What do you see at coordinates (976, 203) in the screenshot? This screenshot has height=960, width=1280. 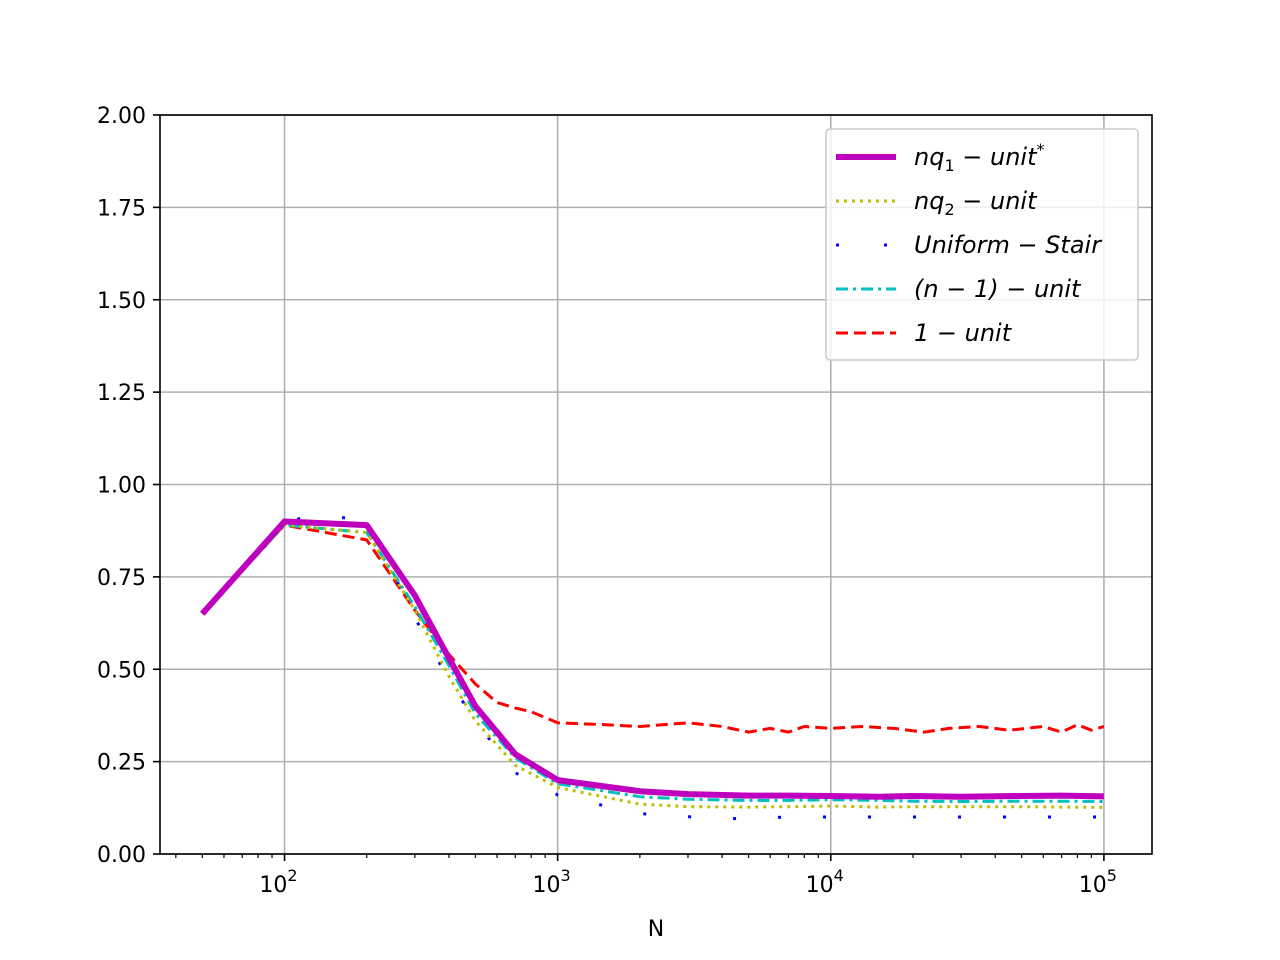 I see `legend-label: nq2 − unit` at bounding box center [976, 203].